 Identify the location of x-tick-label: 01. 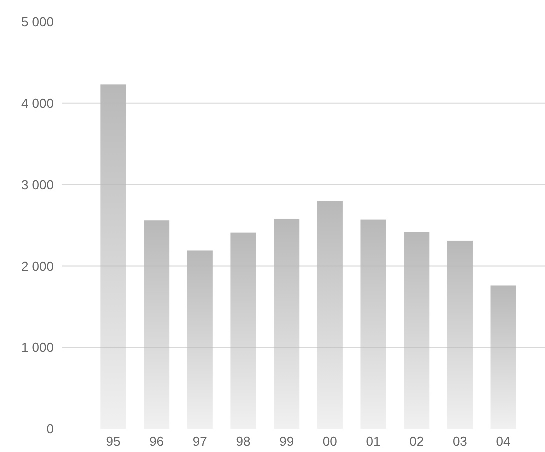
(373, 441).